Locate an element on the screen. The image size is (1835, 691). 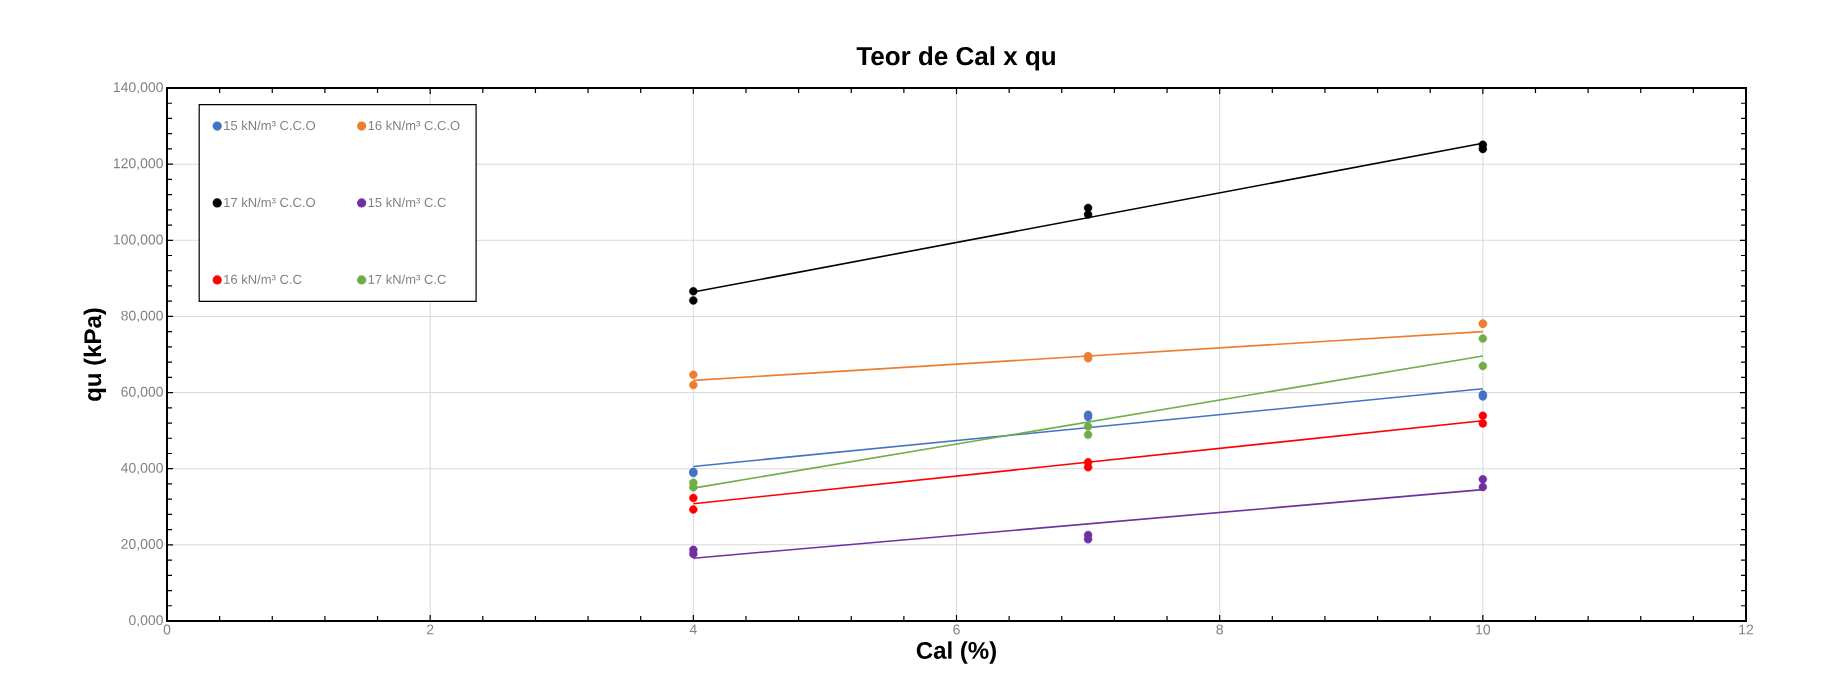
chart-title: Teor de Cal x qu is located at coordinates (955, 58).